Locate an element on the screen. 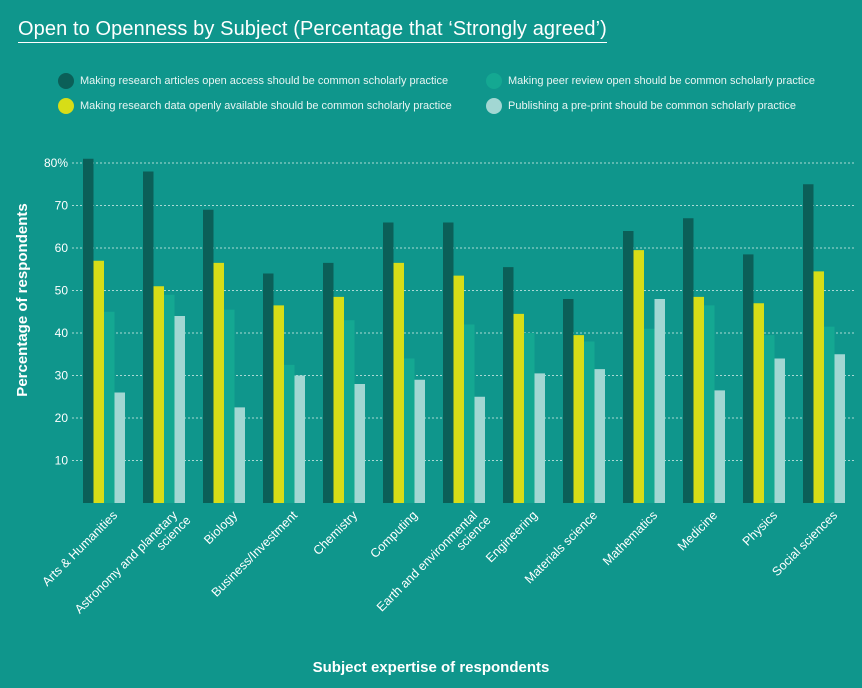  y-tick-label: 30 is located at coordinates (62, 376).